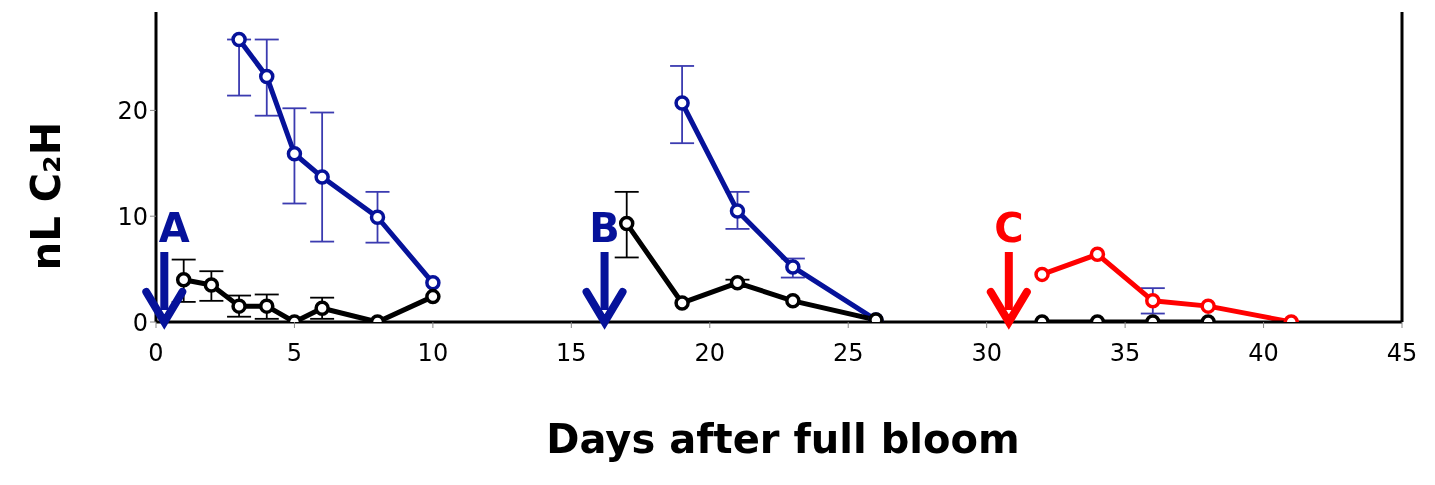 The height and width of the screenshot is (485, 1435). What do you see at coordinates (174, 228) in the screenshot?
I see `ref-line-label: A` at bounding box center [174, 228].